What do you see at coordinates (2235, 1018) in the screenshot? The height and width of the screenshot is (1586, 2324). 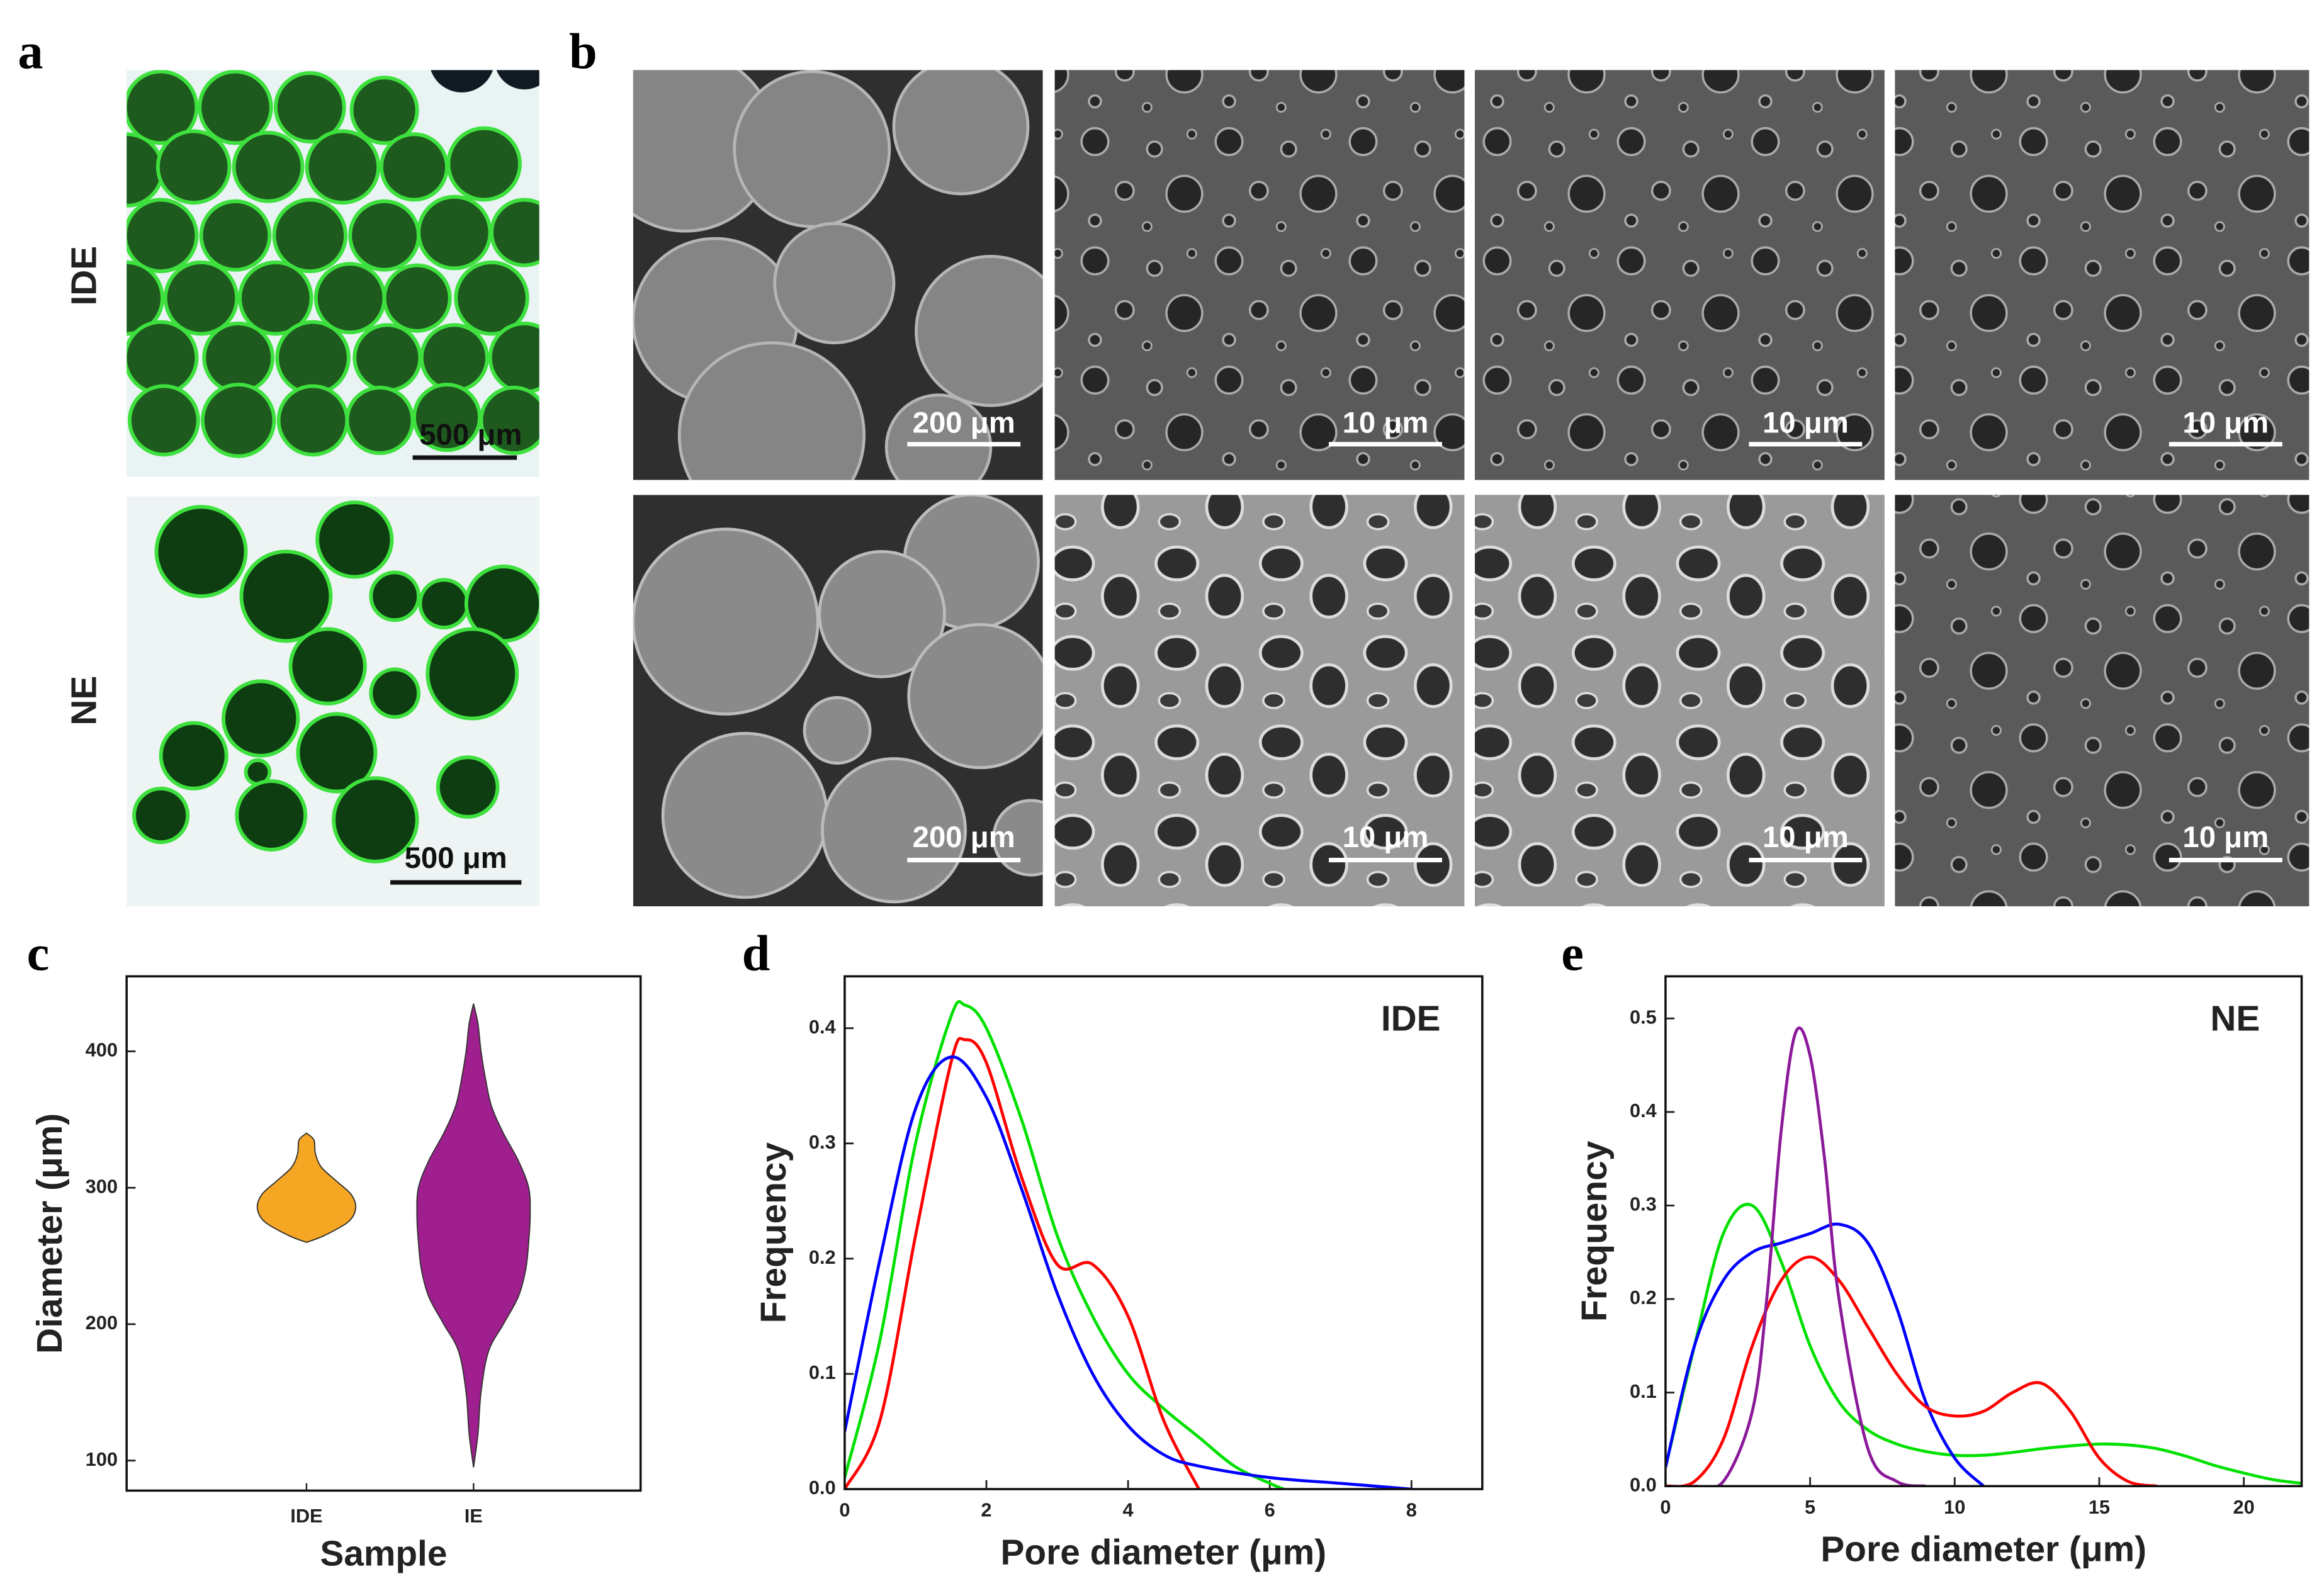 I see `annotation: NE` at bounding box center [2235, 1018].